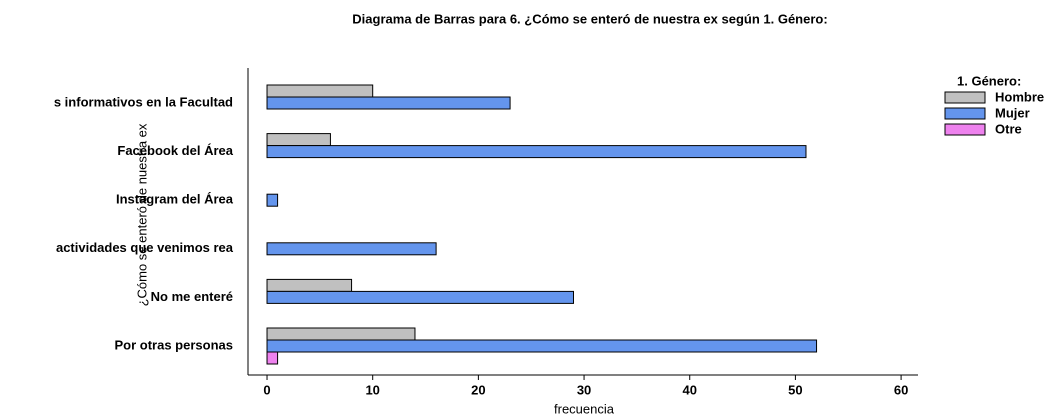 The height and width of the screenshot is (420, 1060). Describe the element at coordinates (143, 101) in the screenshot. I see `y-tick-label: s informativos en la Facultad` at that location.